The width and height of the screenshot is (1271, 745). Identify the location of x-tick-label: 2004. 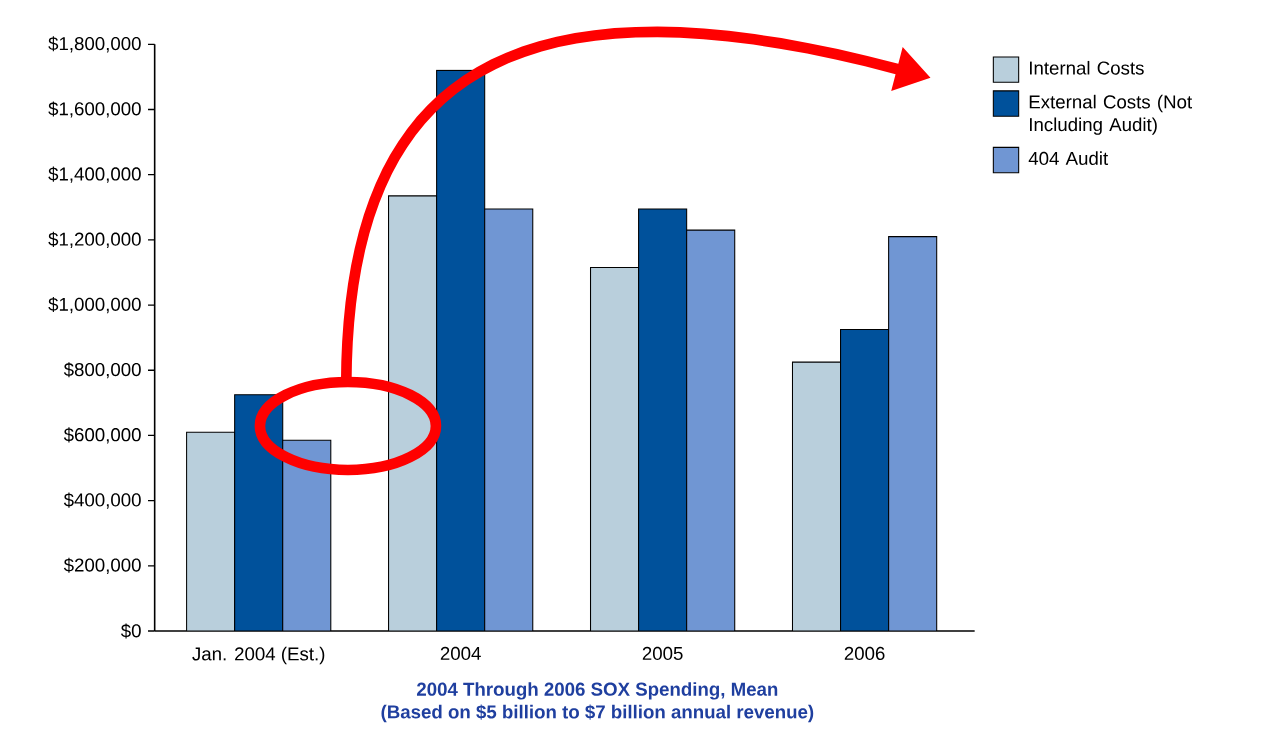
(460, 653).